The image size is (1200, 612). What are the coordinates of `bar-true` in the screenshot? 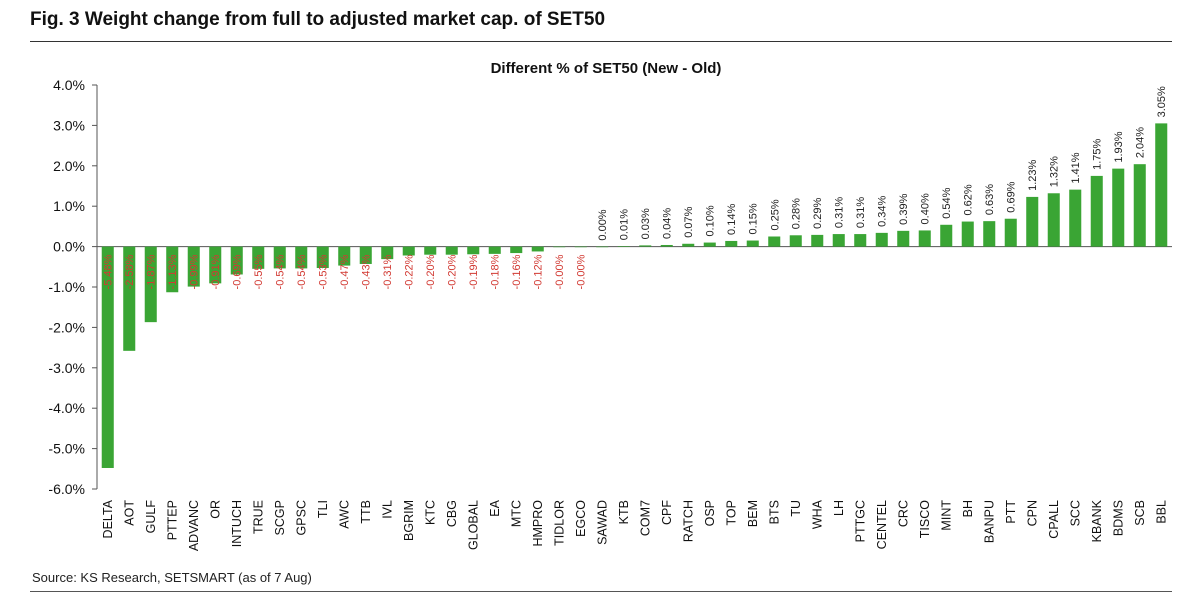 It's located at (258, 257).